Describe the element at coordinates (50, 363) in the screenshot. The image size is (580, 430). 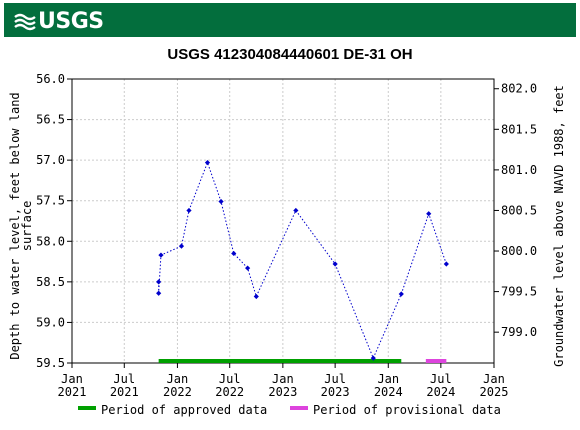
I see `y-left-tick-label: 59.5` at that location.